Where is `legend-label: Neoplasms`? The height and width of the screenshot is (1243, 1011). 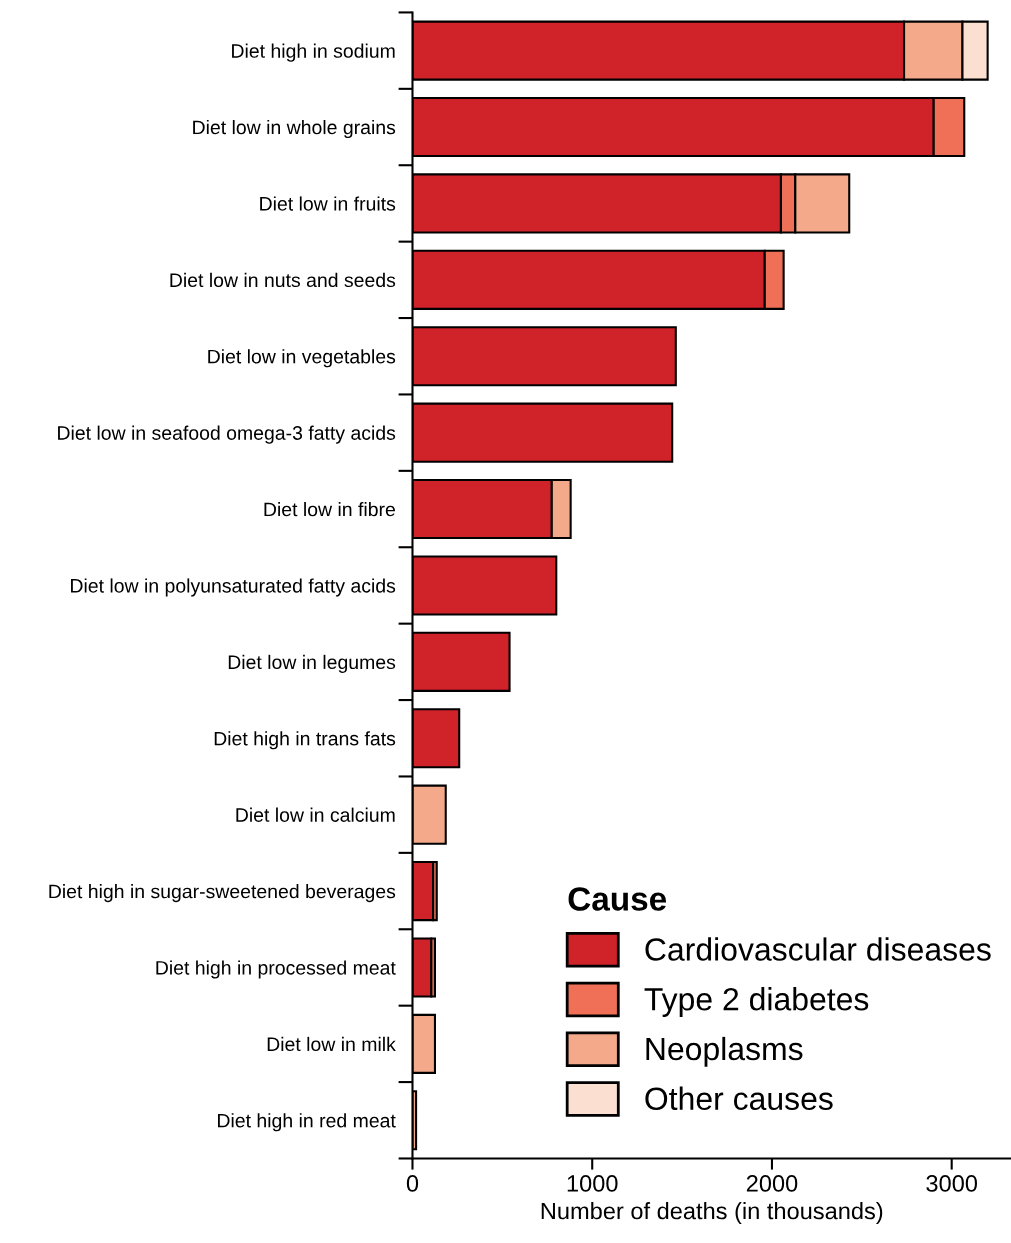
legend-label: Neoplasms is located at coordinates (724, 1051).